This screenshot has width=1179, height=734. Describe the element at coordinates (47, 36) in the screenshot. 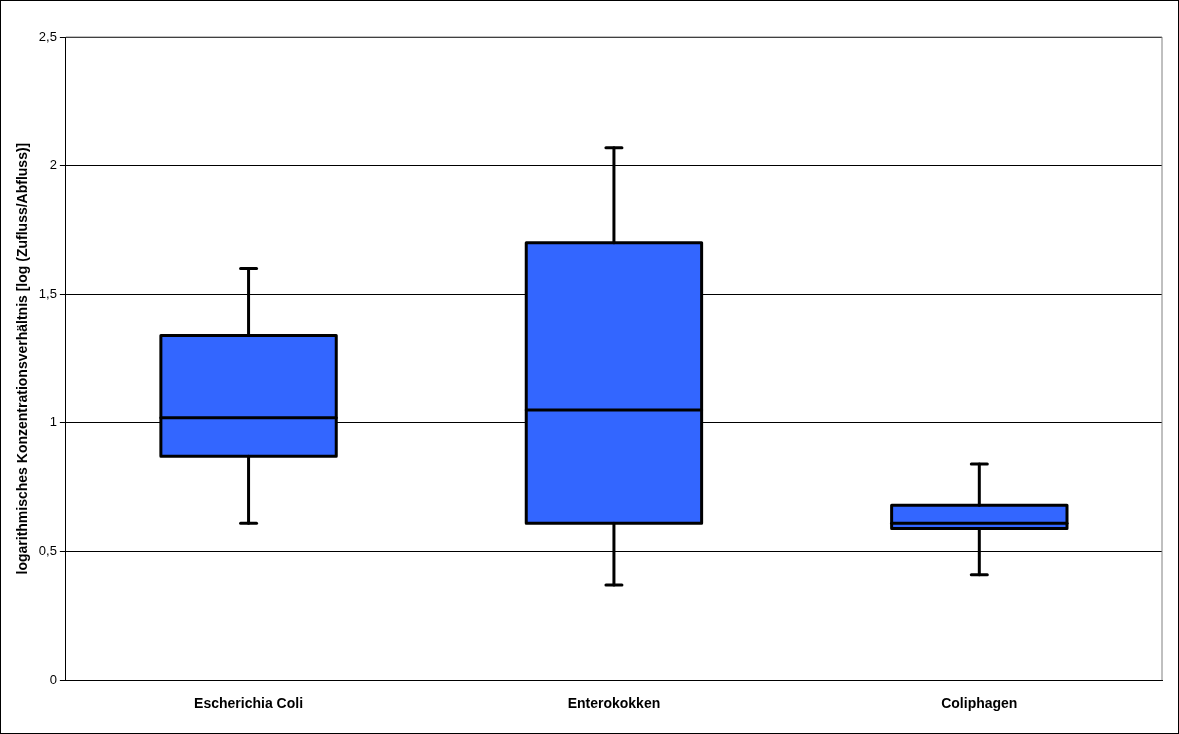

I see `y-tick-label: 2,5` at that location.